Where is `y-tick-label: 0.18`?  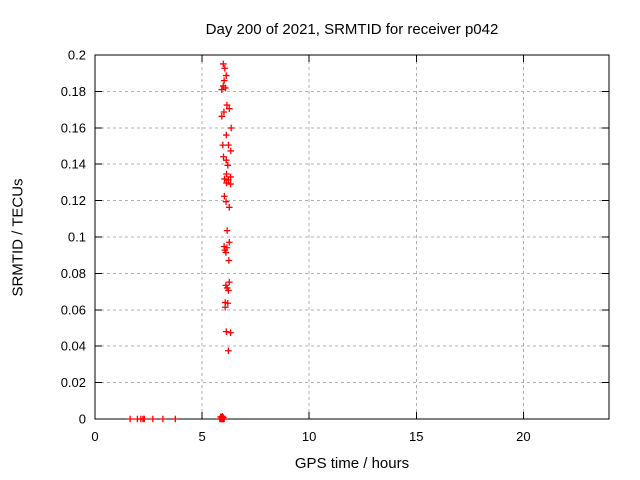
y-tick-label: 0.18 is located at coordinates (73, 91).